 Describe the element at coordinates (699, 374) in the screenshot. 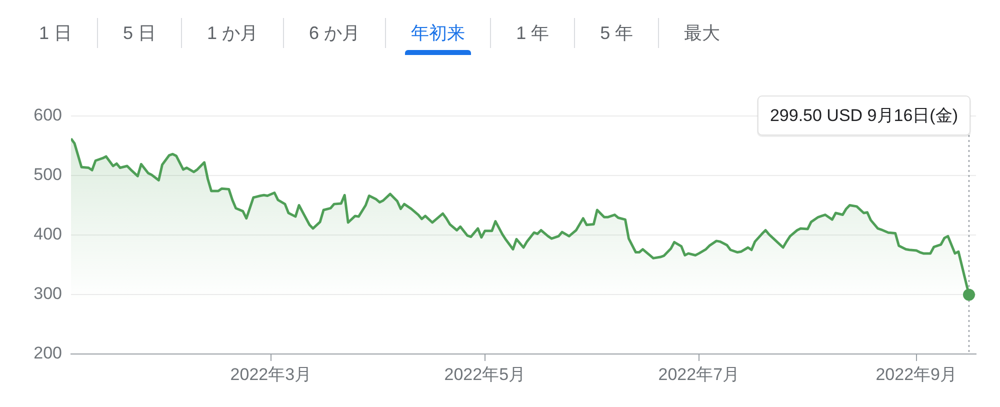

I see `x-tick-label: 2022年7月` at that location.